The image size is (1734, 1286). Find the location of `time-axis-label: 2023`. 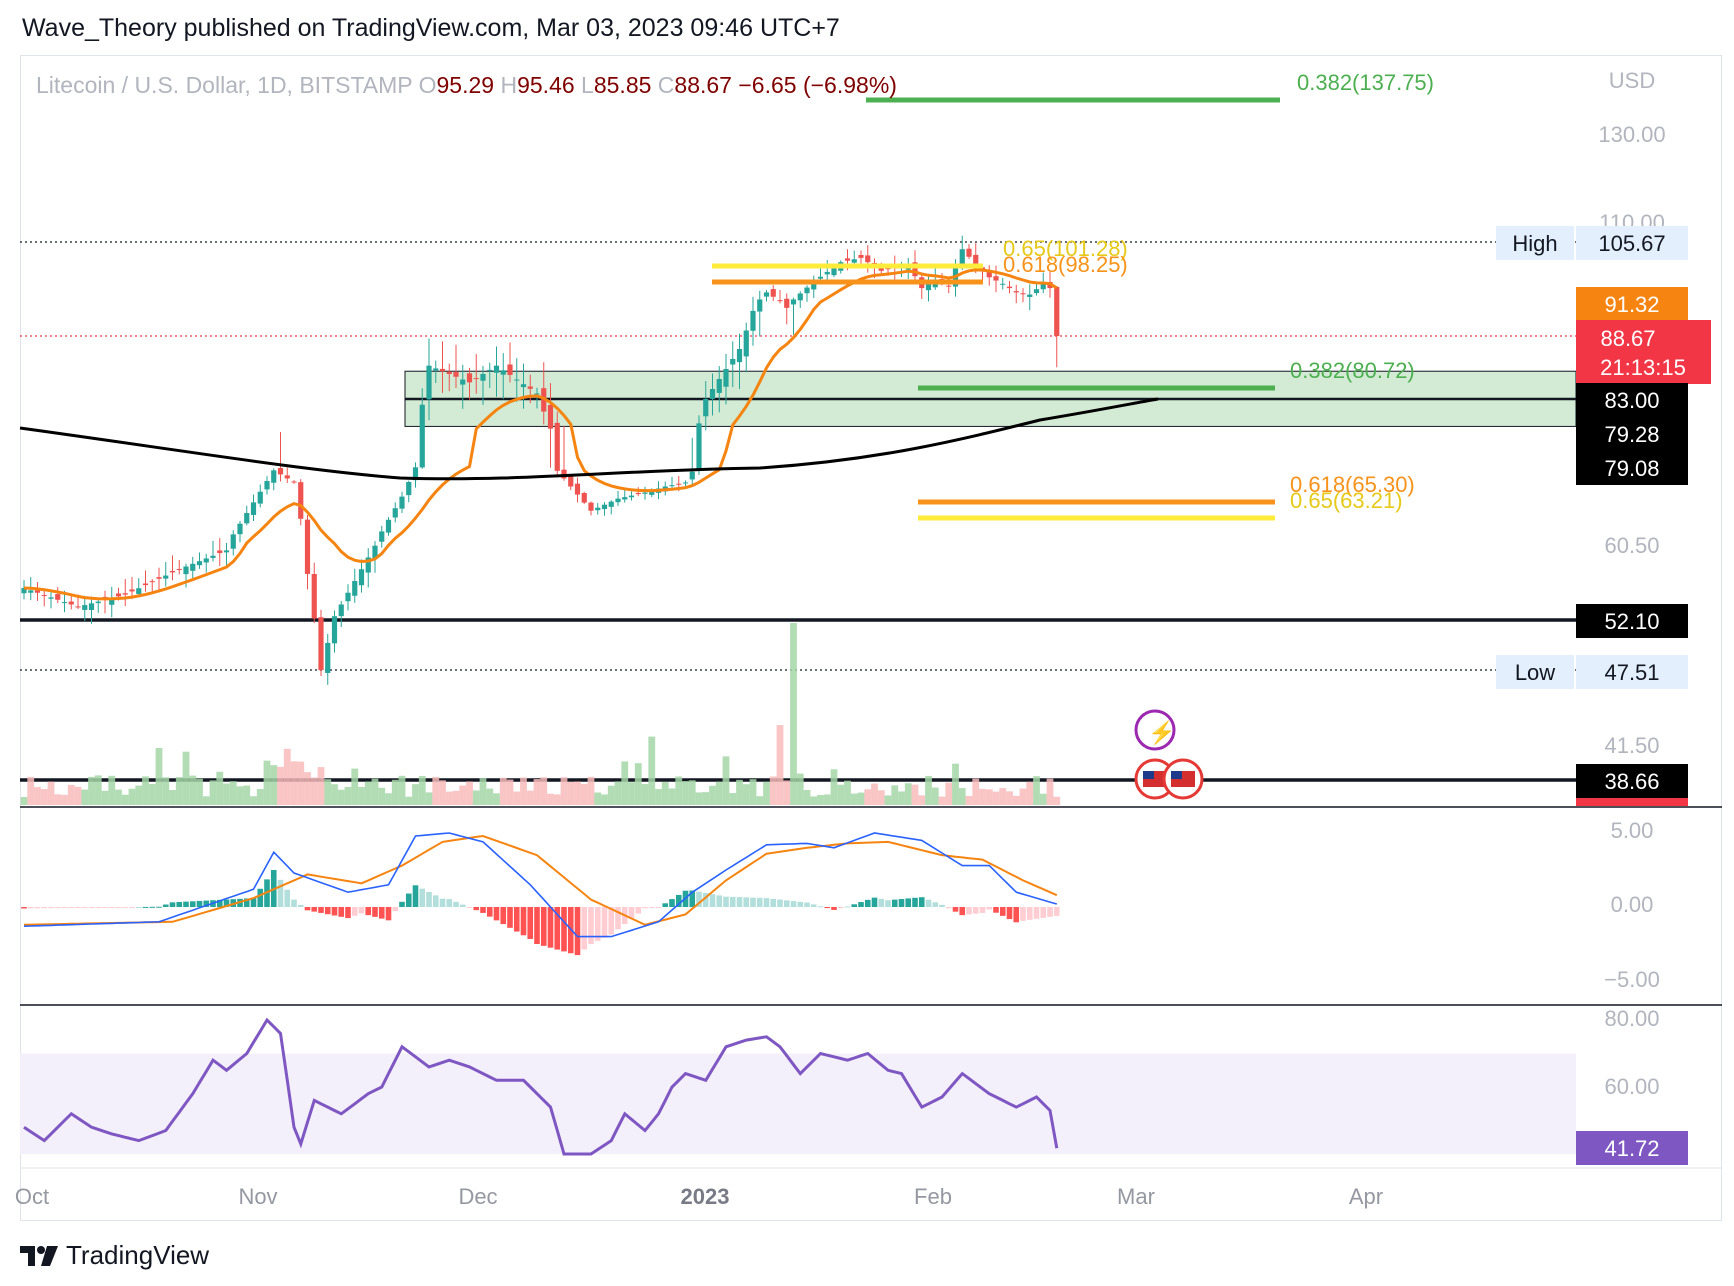

time-axis-label: 2023 is located at coordinates (705, 1196).